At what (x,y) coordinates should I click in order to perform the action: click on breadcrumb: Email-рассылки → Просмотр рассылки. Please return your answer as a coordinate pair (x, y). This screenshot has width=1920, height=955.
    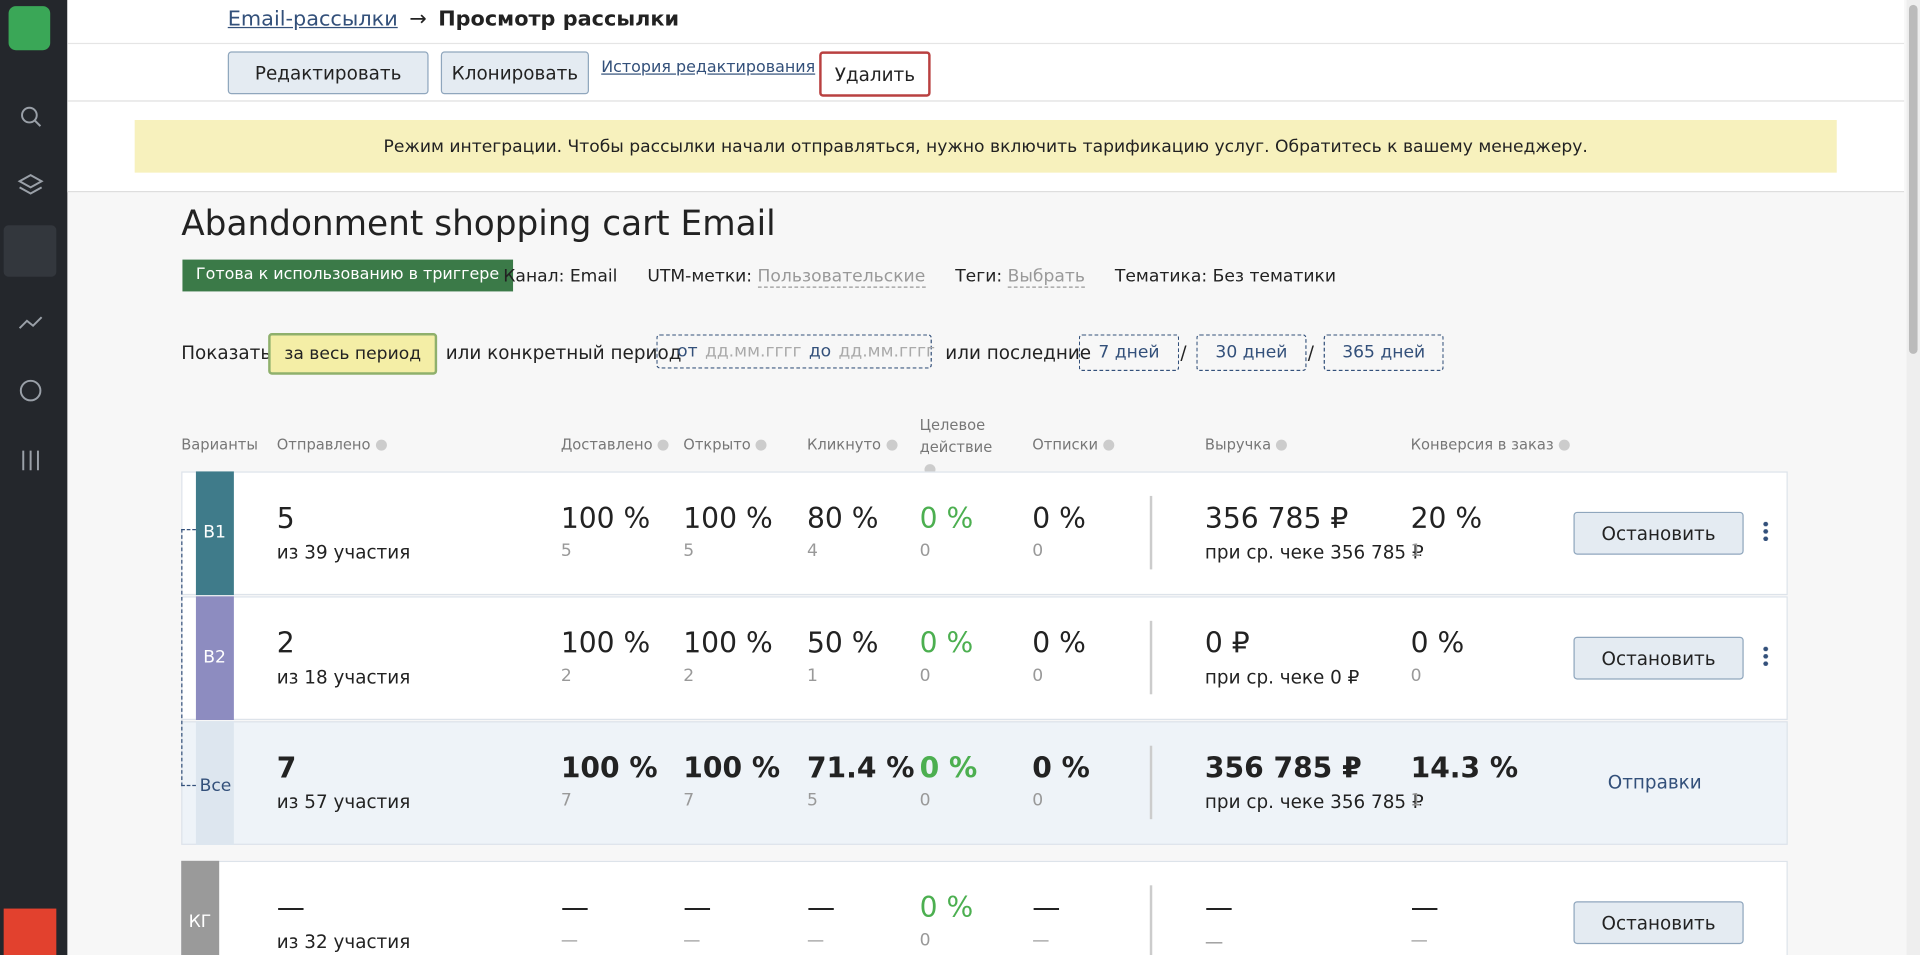
    Looking at the image, I should click on (453, 19).